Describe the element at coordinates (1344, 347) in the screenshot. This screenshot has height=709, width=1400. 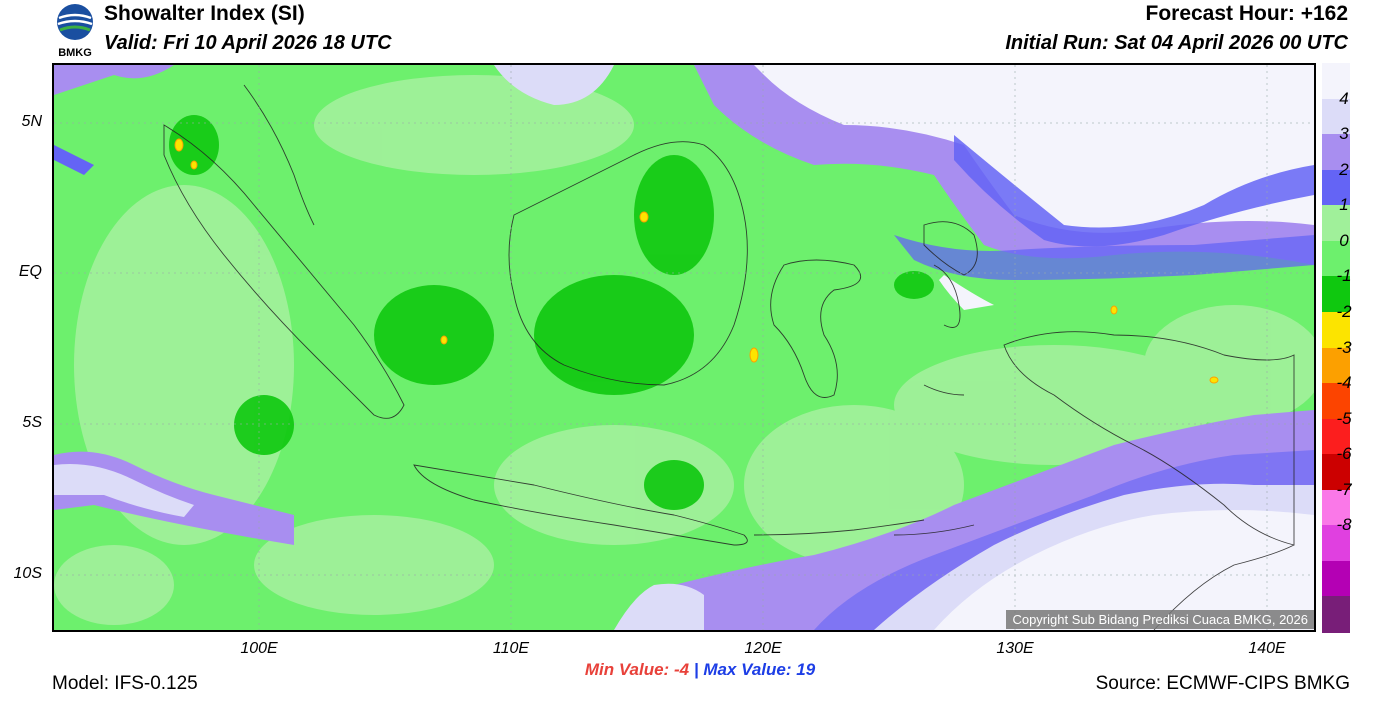
I see `legend-label: -3` at that location.